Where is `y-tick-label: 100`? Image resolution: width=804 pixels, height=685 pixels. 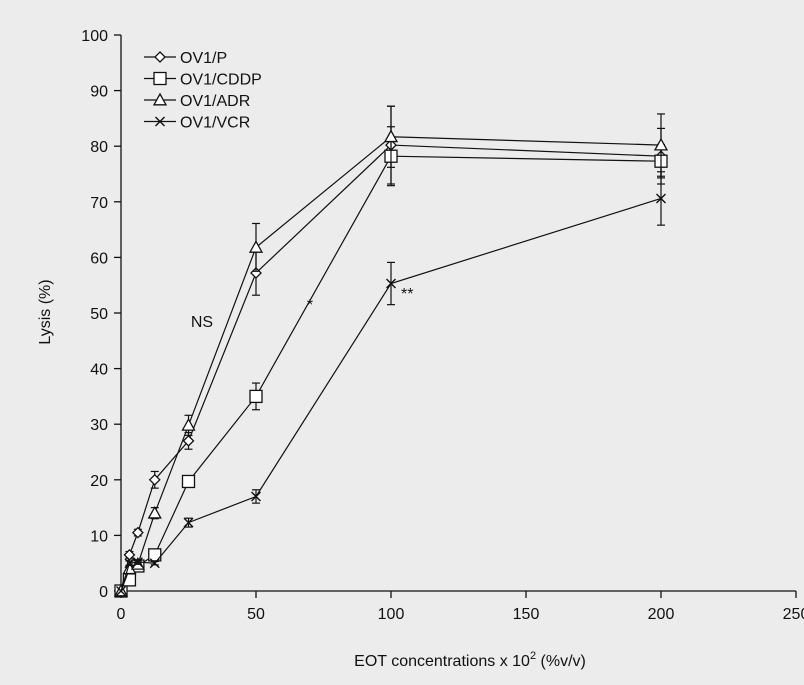
y-tick-label: 100 is located at coordinates (94, 36).